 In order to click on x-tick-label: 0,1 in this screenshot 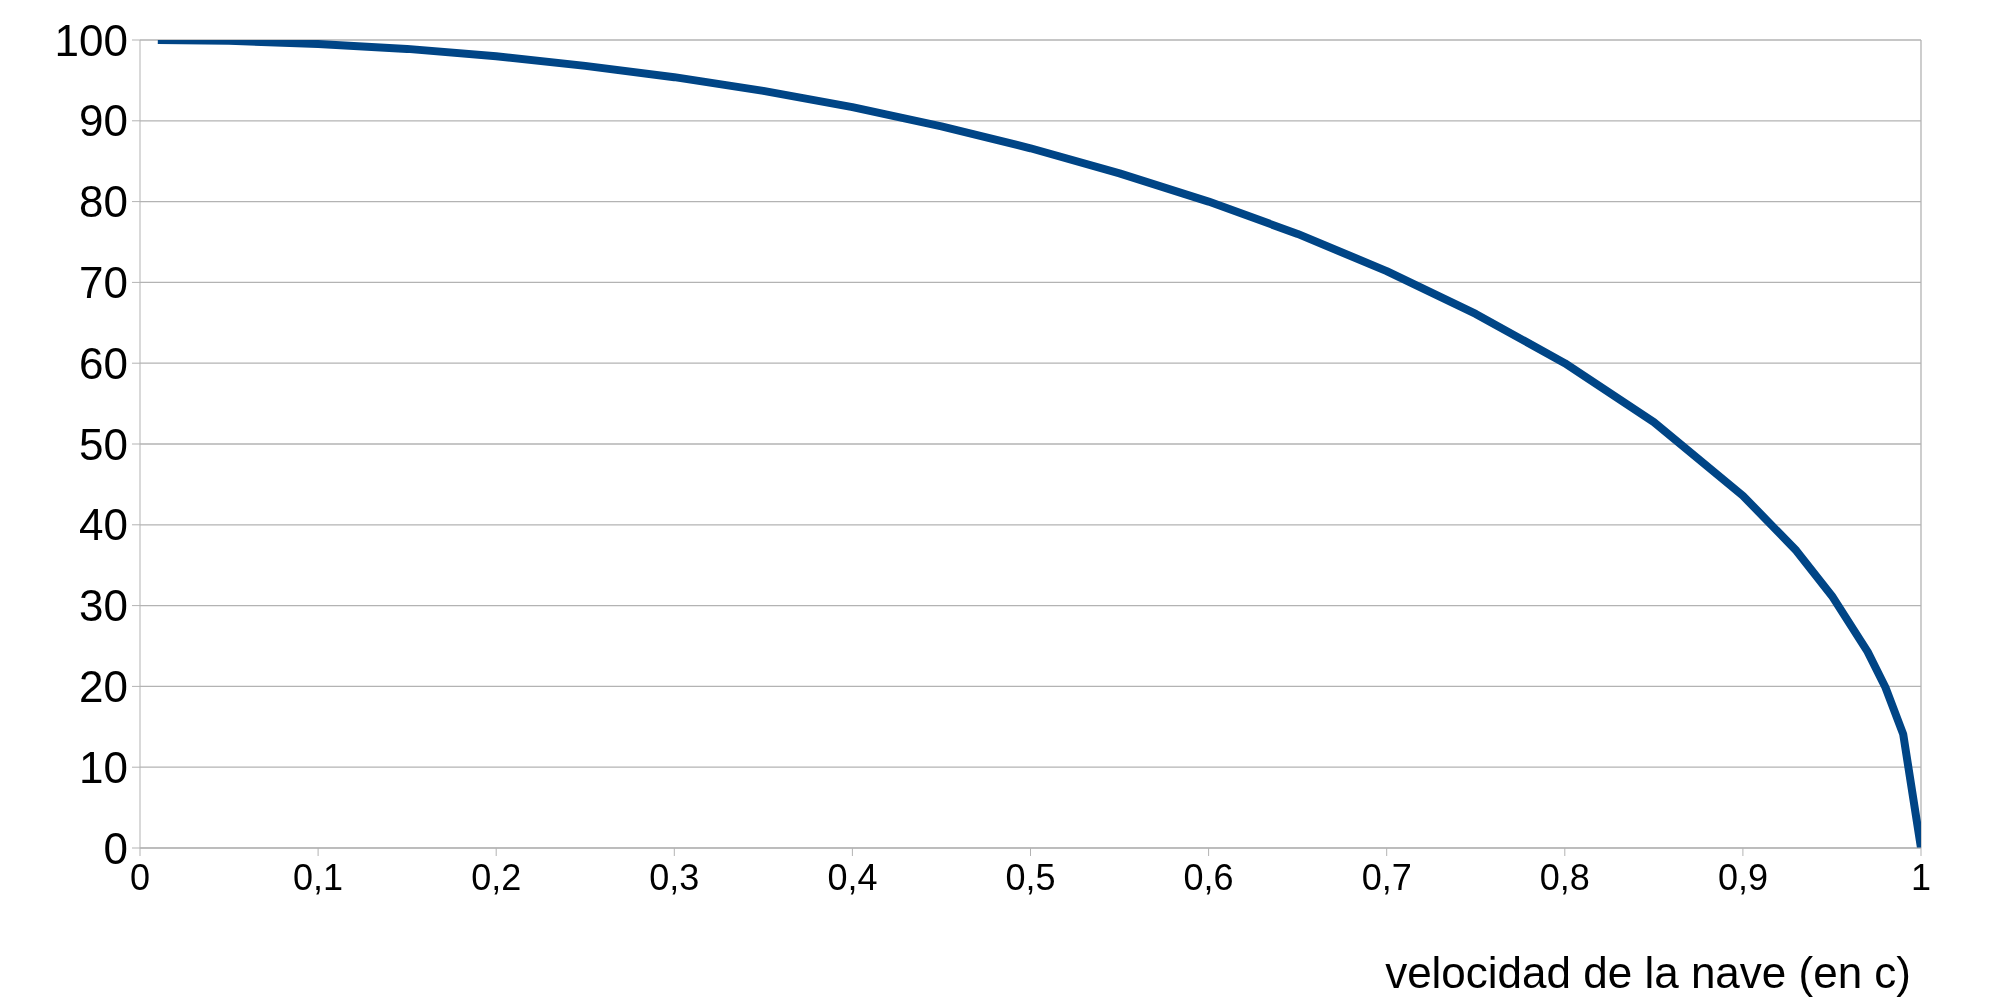, I will do `click(318, 877)`.